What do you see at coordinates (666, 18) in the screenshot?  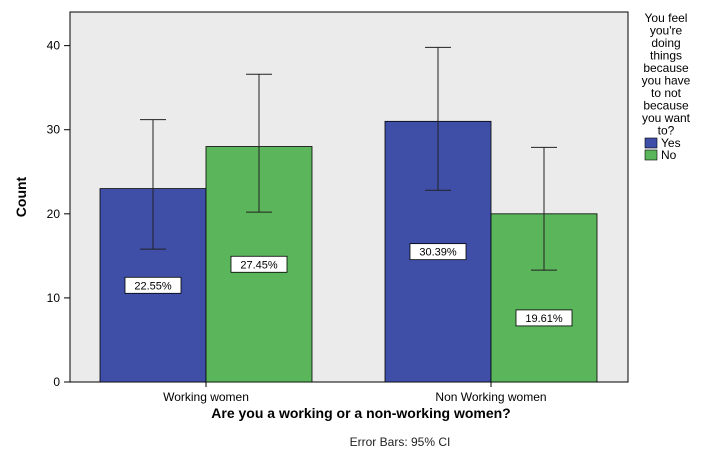 I see `legend-title-line: You feel` at bounding box center [666, 18].